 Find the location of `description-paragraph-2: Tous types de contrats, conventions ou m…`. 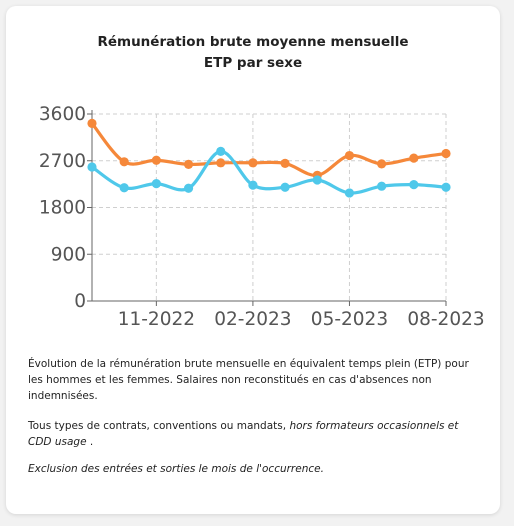

description-paragraph-2: Tous types de contrats, conventions ou m… is located at coordinates (253, 434).